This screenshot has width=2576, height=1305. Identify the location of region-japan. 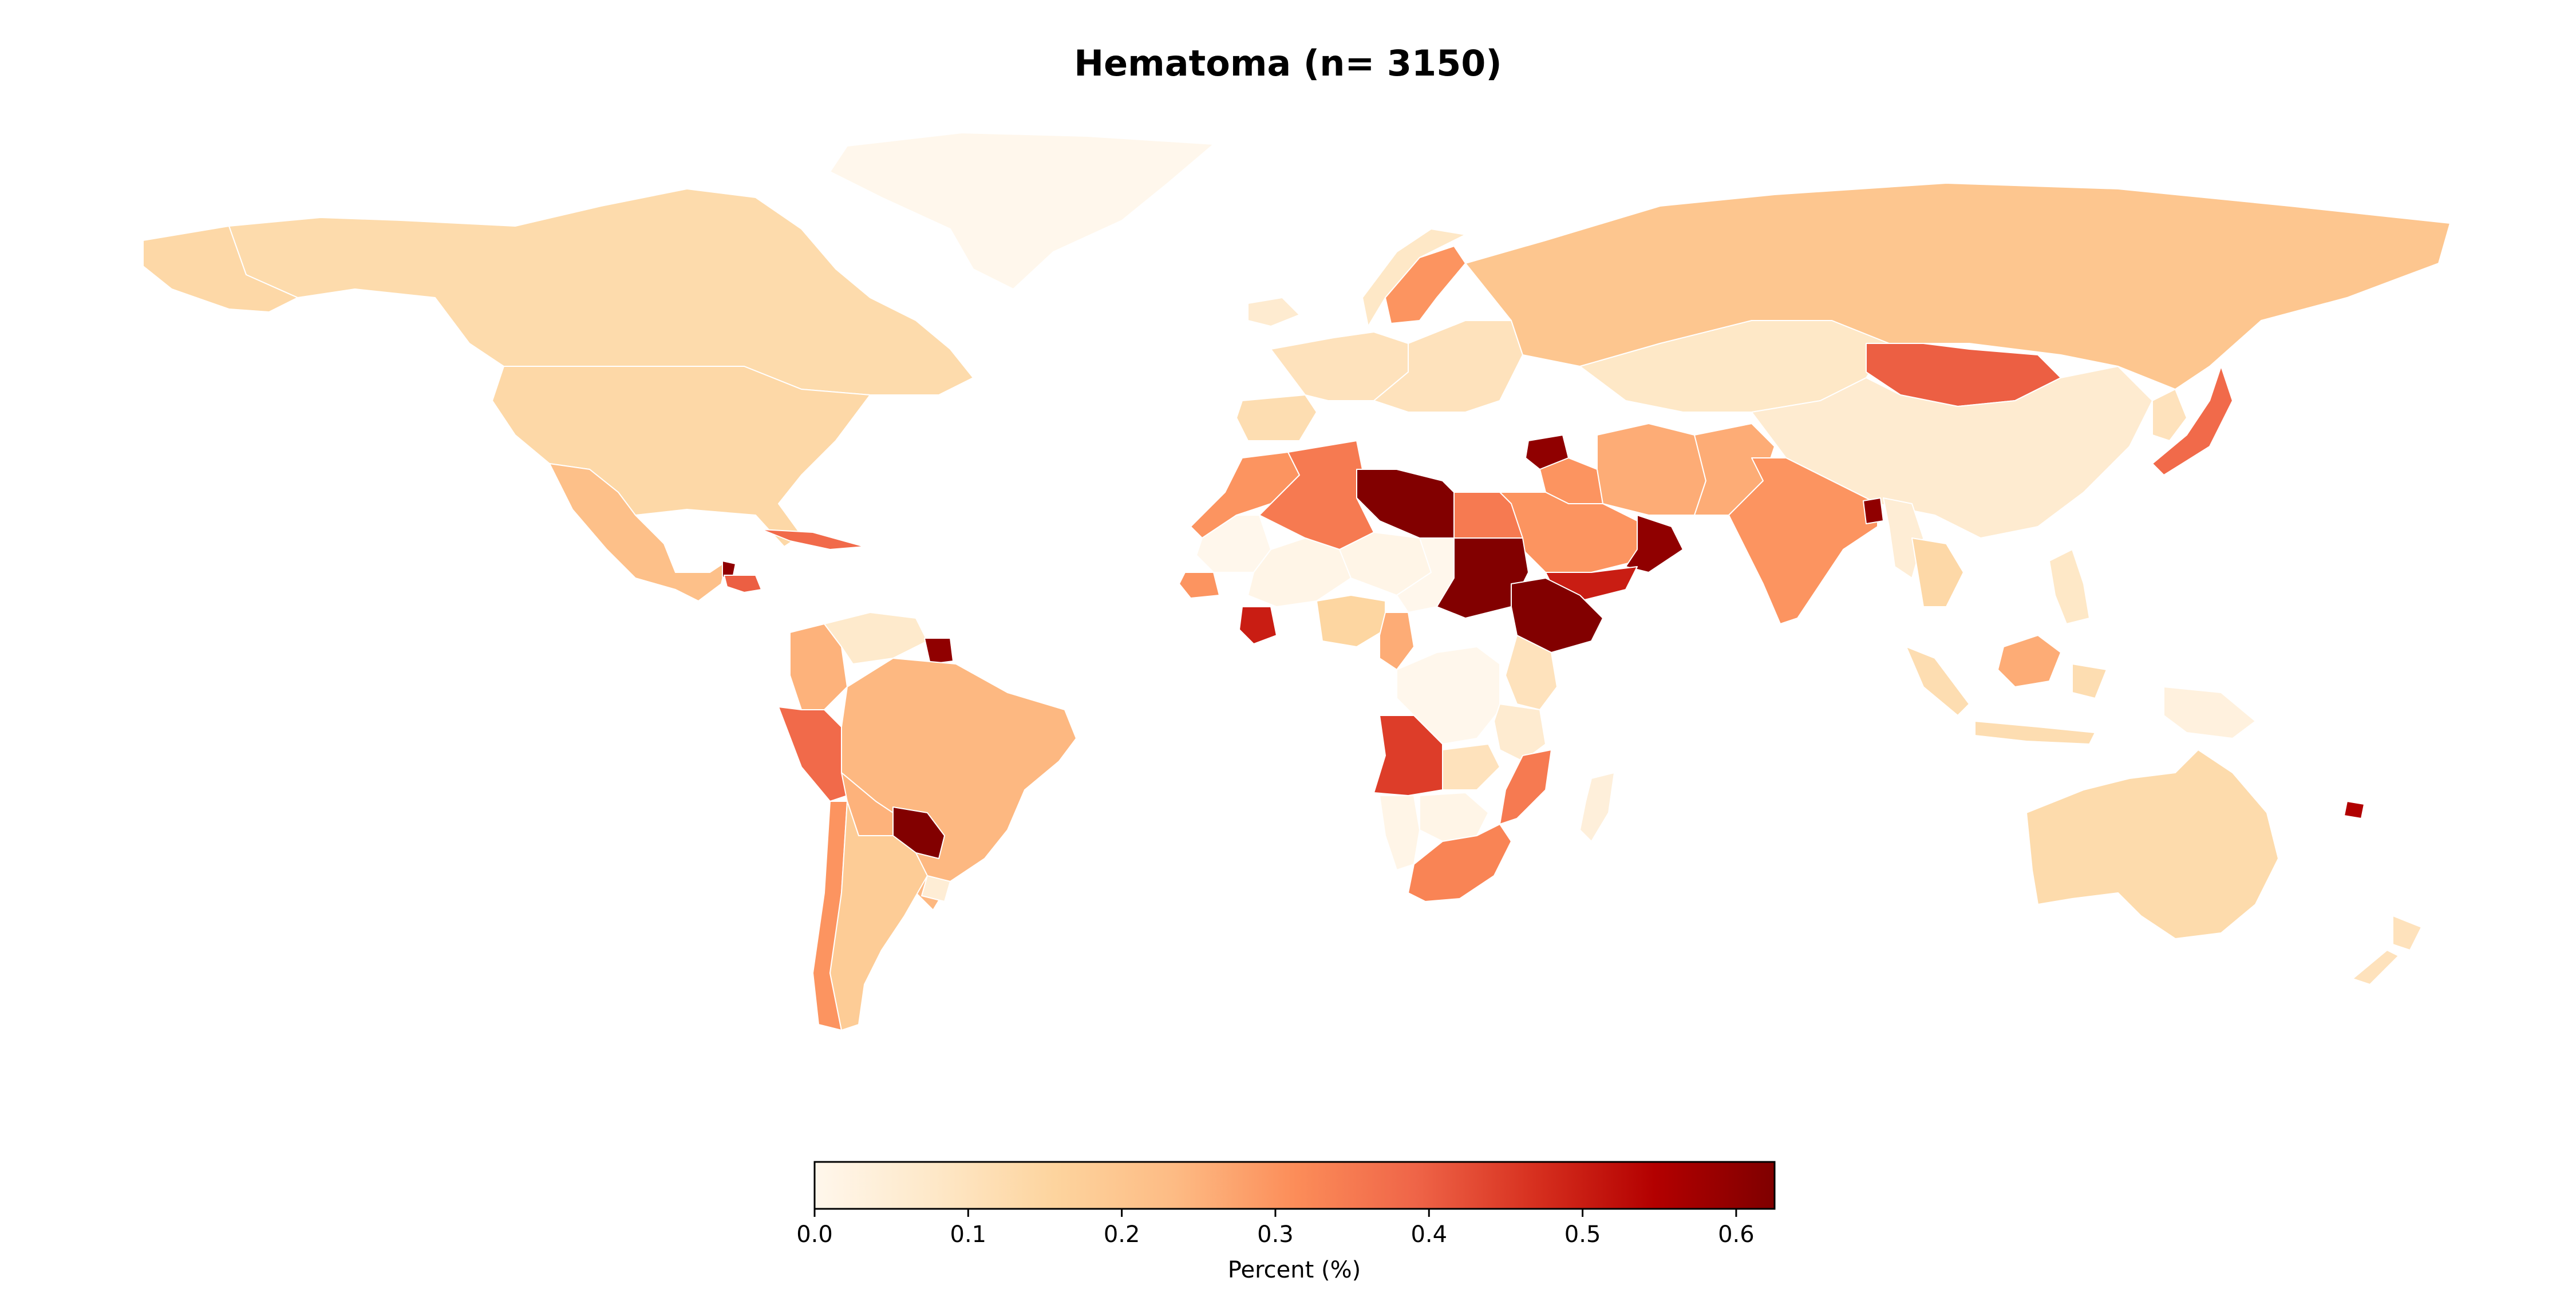
(2192, 421).